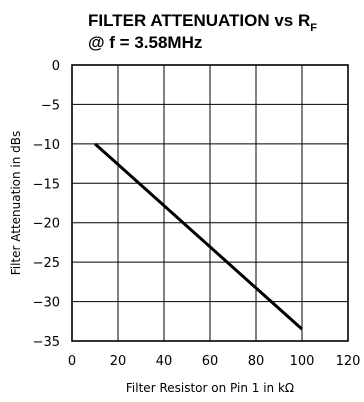 The width and height of the screenshot is (364, 402). Describe the element at coordinates (118, 361) in the screenshot. I see `x-tick-label: 20` at that location.